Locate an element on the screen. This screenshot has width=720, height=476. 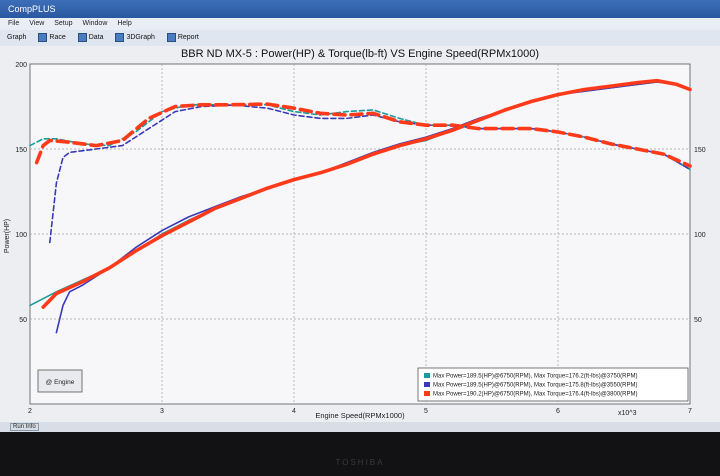
y-tick-label-left: 50 is located at coordinates (23, 320).